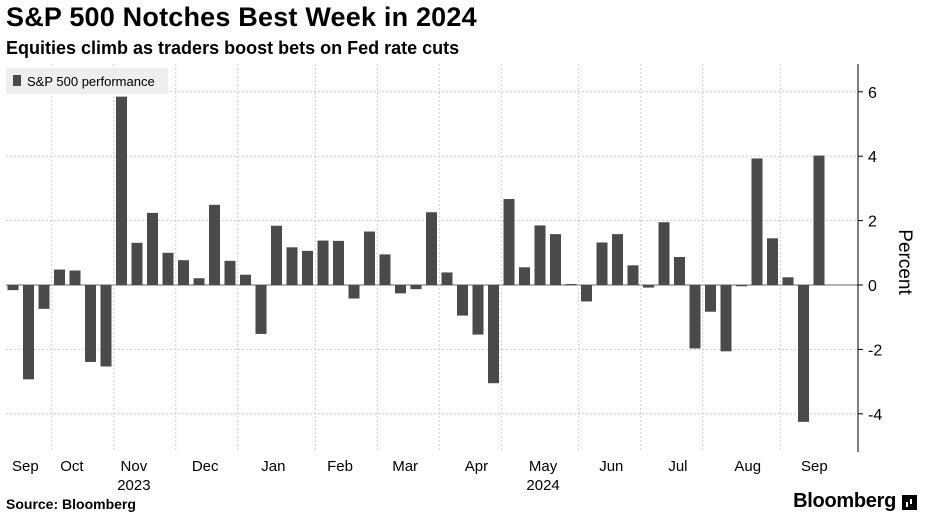  What do you see at coordinates (542, 485) in the screenshot?
I see `x-year-label: 2024` at bounding box center [542, 485].